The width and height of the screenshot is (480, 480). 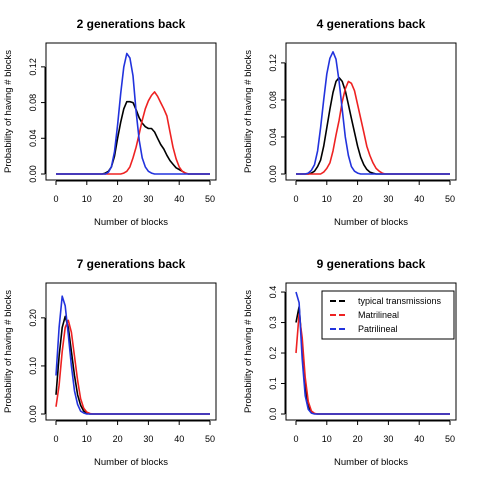 What do you see at coordinates (273, 414) in the screenshot?
I see `y-tick-label: 0.0` at bounding box center [273, 414].